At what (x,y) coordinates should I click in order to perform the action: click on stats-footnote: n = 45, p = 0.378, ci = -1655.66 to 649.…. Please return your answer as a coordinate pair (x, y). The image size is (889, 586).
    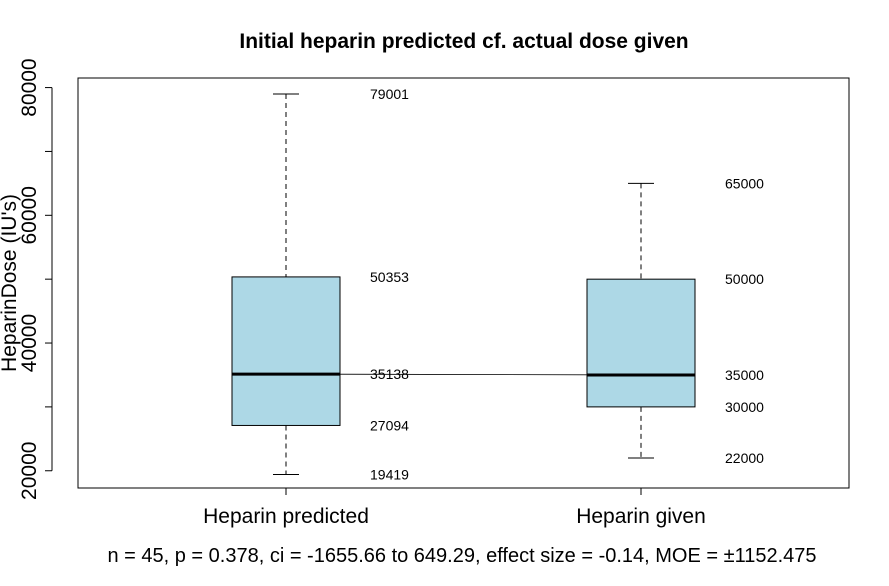
    Looking at the image, I should click on (461, 556).